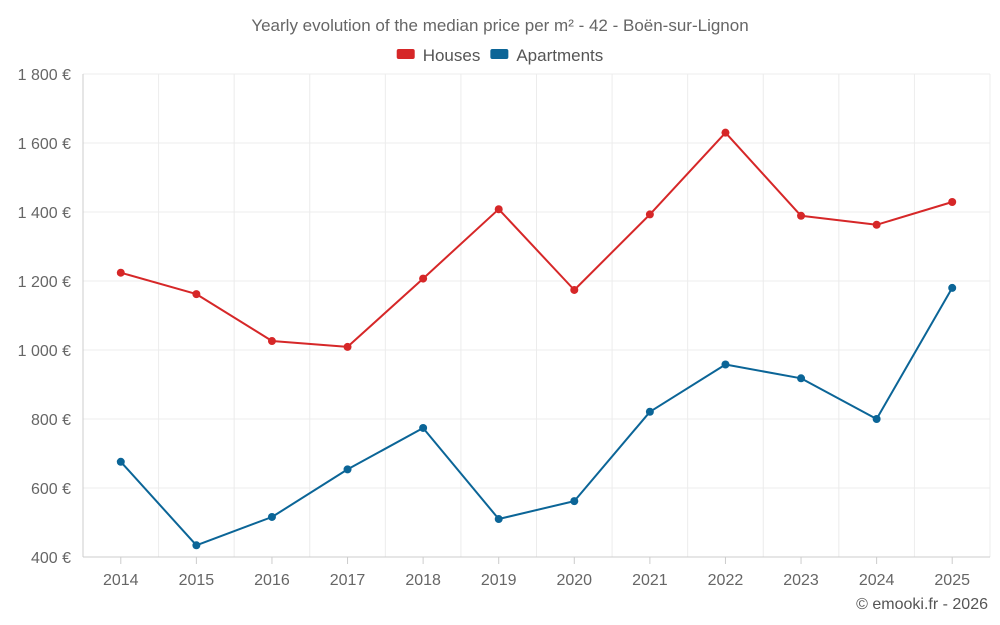 This screenshot has width=1000, height=625. What do you see at coordinates (51, 420) in the screenshot?
I see `y-tick-label: 800 €` at bounding box center [51, 420].